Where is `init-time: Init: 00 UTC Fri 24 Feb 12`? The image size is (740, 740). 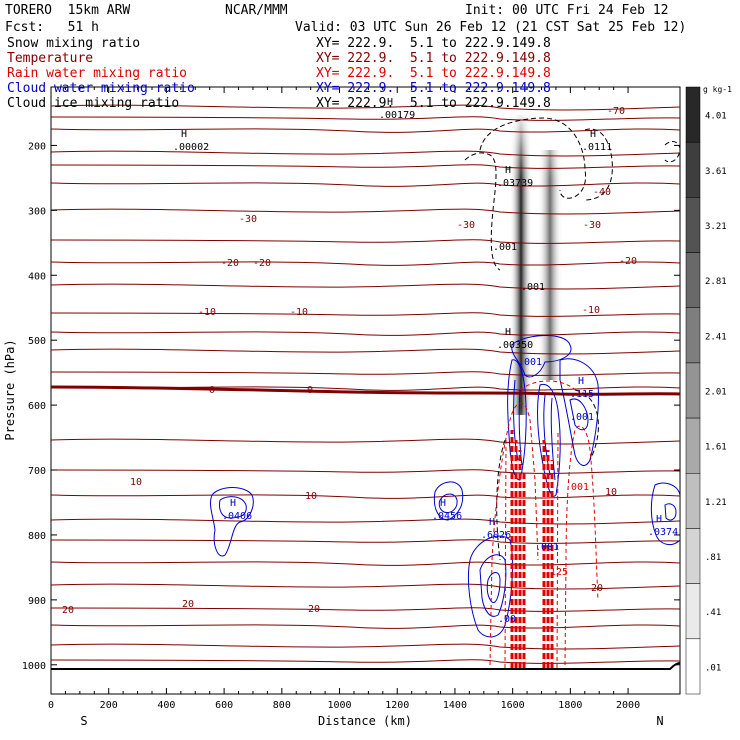
init-time: Init: 00 UTC Fri 24 Feb 12 is located at coordinates (567, 10).